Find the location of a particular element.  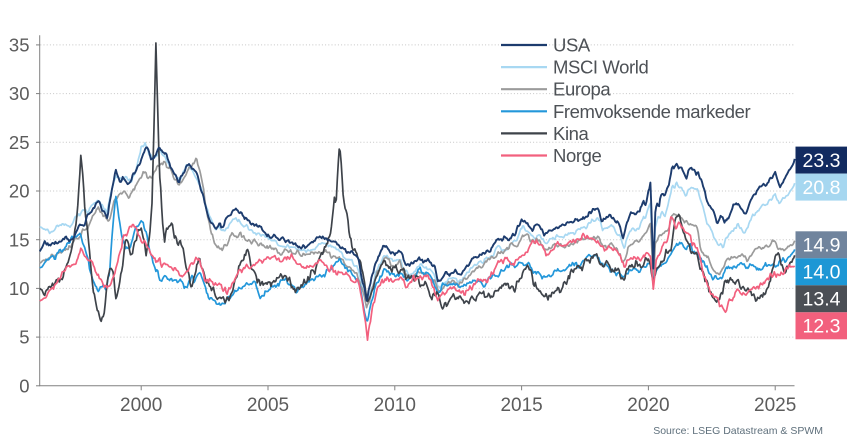

svg-text: 20 is located at coordinates (19, 191).